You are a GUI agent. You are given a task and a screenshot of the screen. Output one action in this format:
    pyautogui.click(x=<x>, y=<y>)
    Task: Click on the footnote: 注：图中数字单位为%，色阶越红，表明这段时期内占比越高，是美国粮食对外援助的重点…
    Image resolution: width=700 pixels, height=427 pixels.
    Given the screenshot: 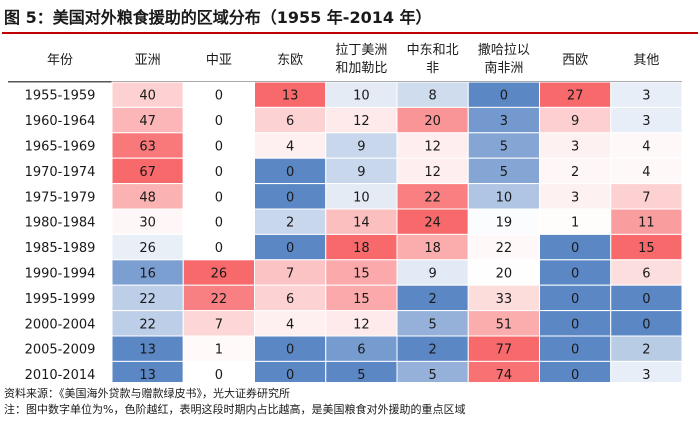 What is the action you would take?
    pyautogui.click(x=235, y=409)
    